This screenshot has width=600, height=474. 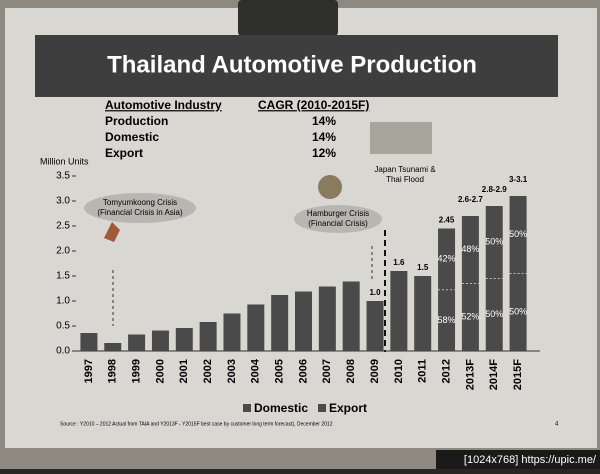 What do you see at coordinates (63, 251) in the screenshot?
I see `y-tick-label: 2.0` at bounding box center [63, 251].